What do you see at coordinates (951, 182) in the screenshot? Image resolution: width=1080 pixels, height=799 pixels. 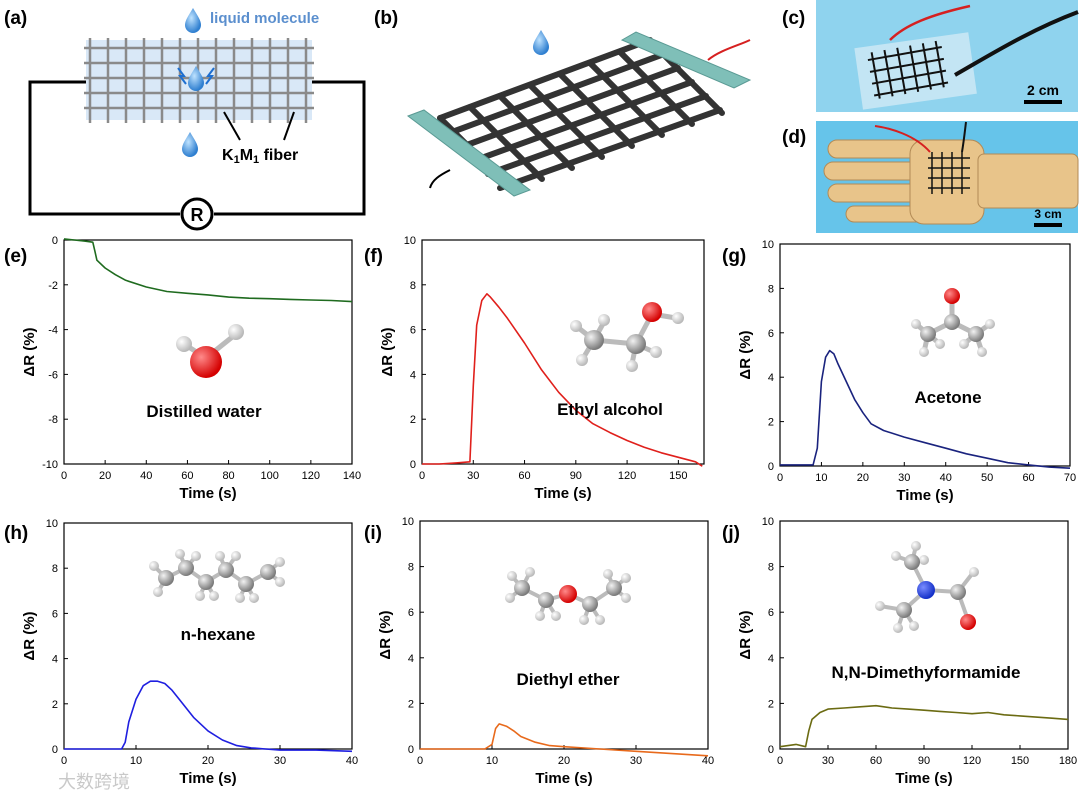 I see `wooden-hand` at bounding box center [951, 182].